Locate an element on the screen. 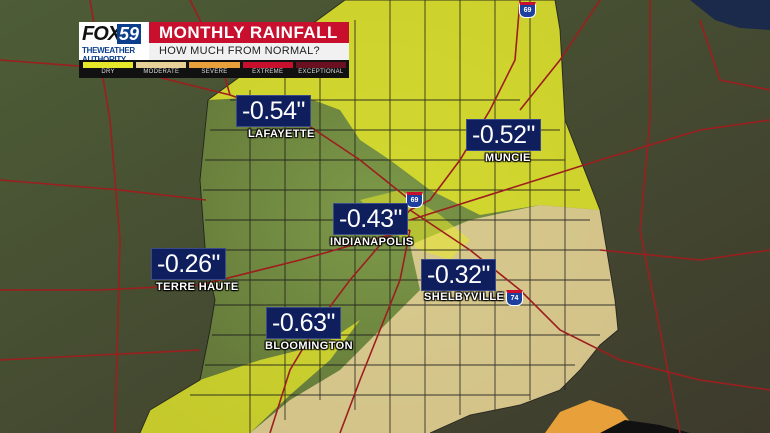 The height and width of the screenshot is (433, 770). drought-legend: DRY MODERATE SEVERE EXTREME EXCEPTIONAL is located at coordinates (214, 69).